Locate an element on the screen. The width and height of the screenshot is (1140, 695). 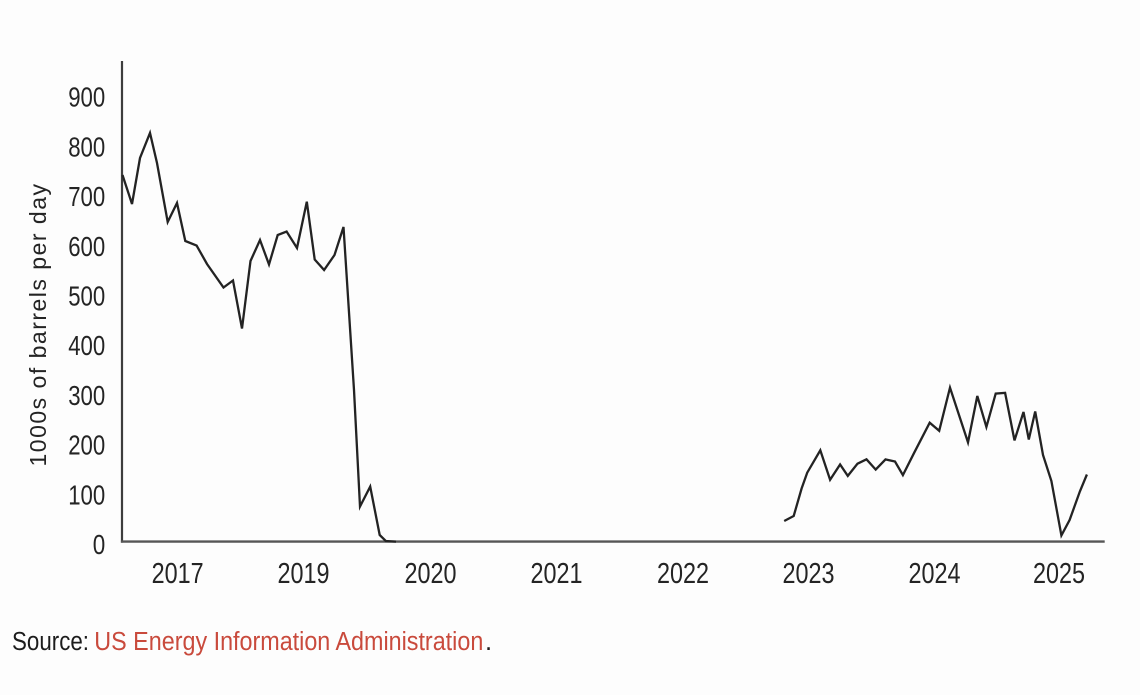
svg-text: 2020 is located at coordinates (431, 574).